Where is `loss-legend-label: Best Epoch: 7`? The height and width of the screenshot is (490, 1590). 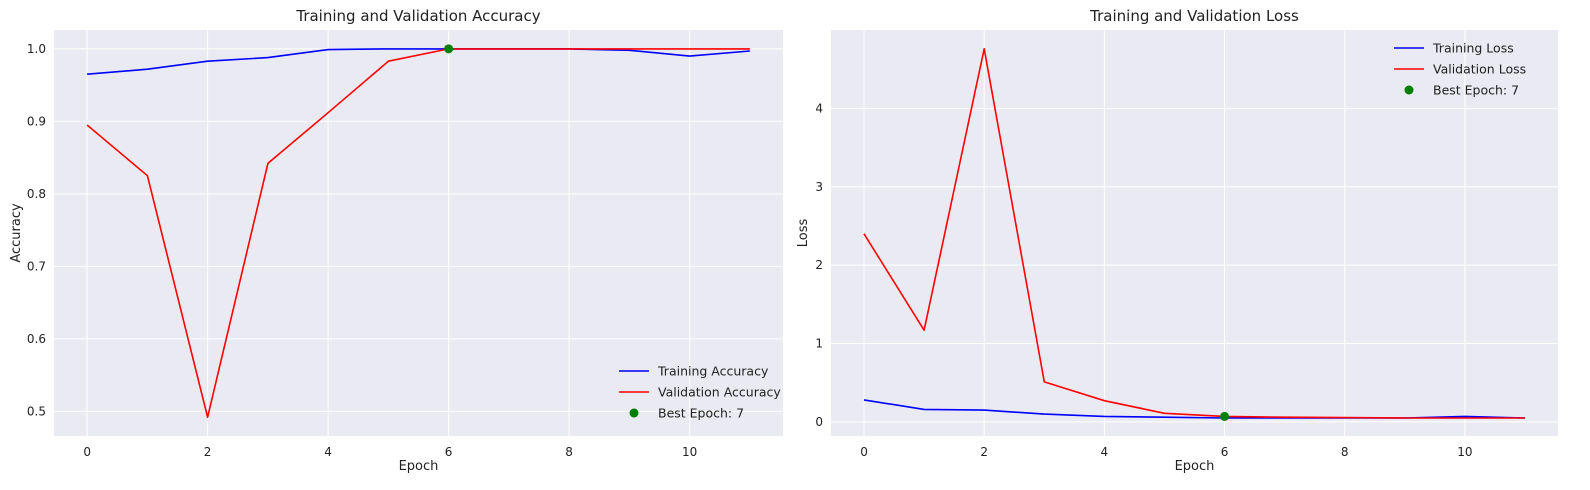 loss-legend-label: Best Epoch: 7 is located at coordinates (1476, 90).